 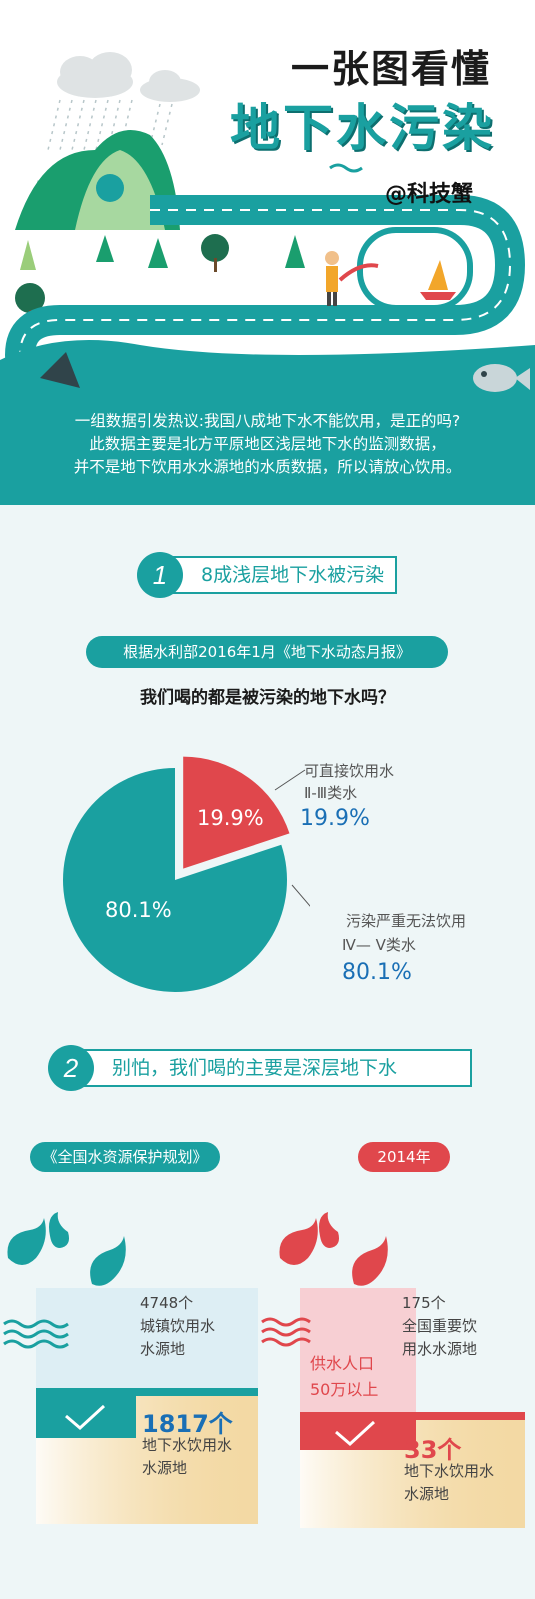 I want to click on right-count: 33个, so click(x=433, y=1450).